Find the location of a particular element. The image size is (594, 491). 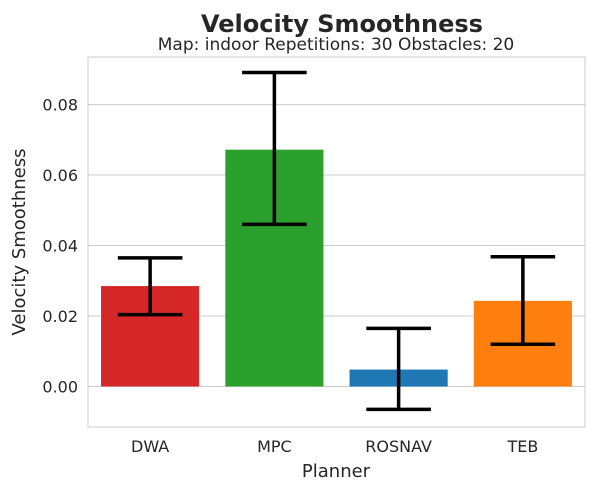

x-tick-label-teb: TEB is located at coordinates (522, 446).